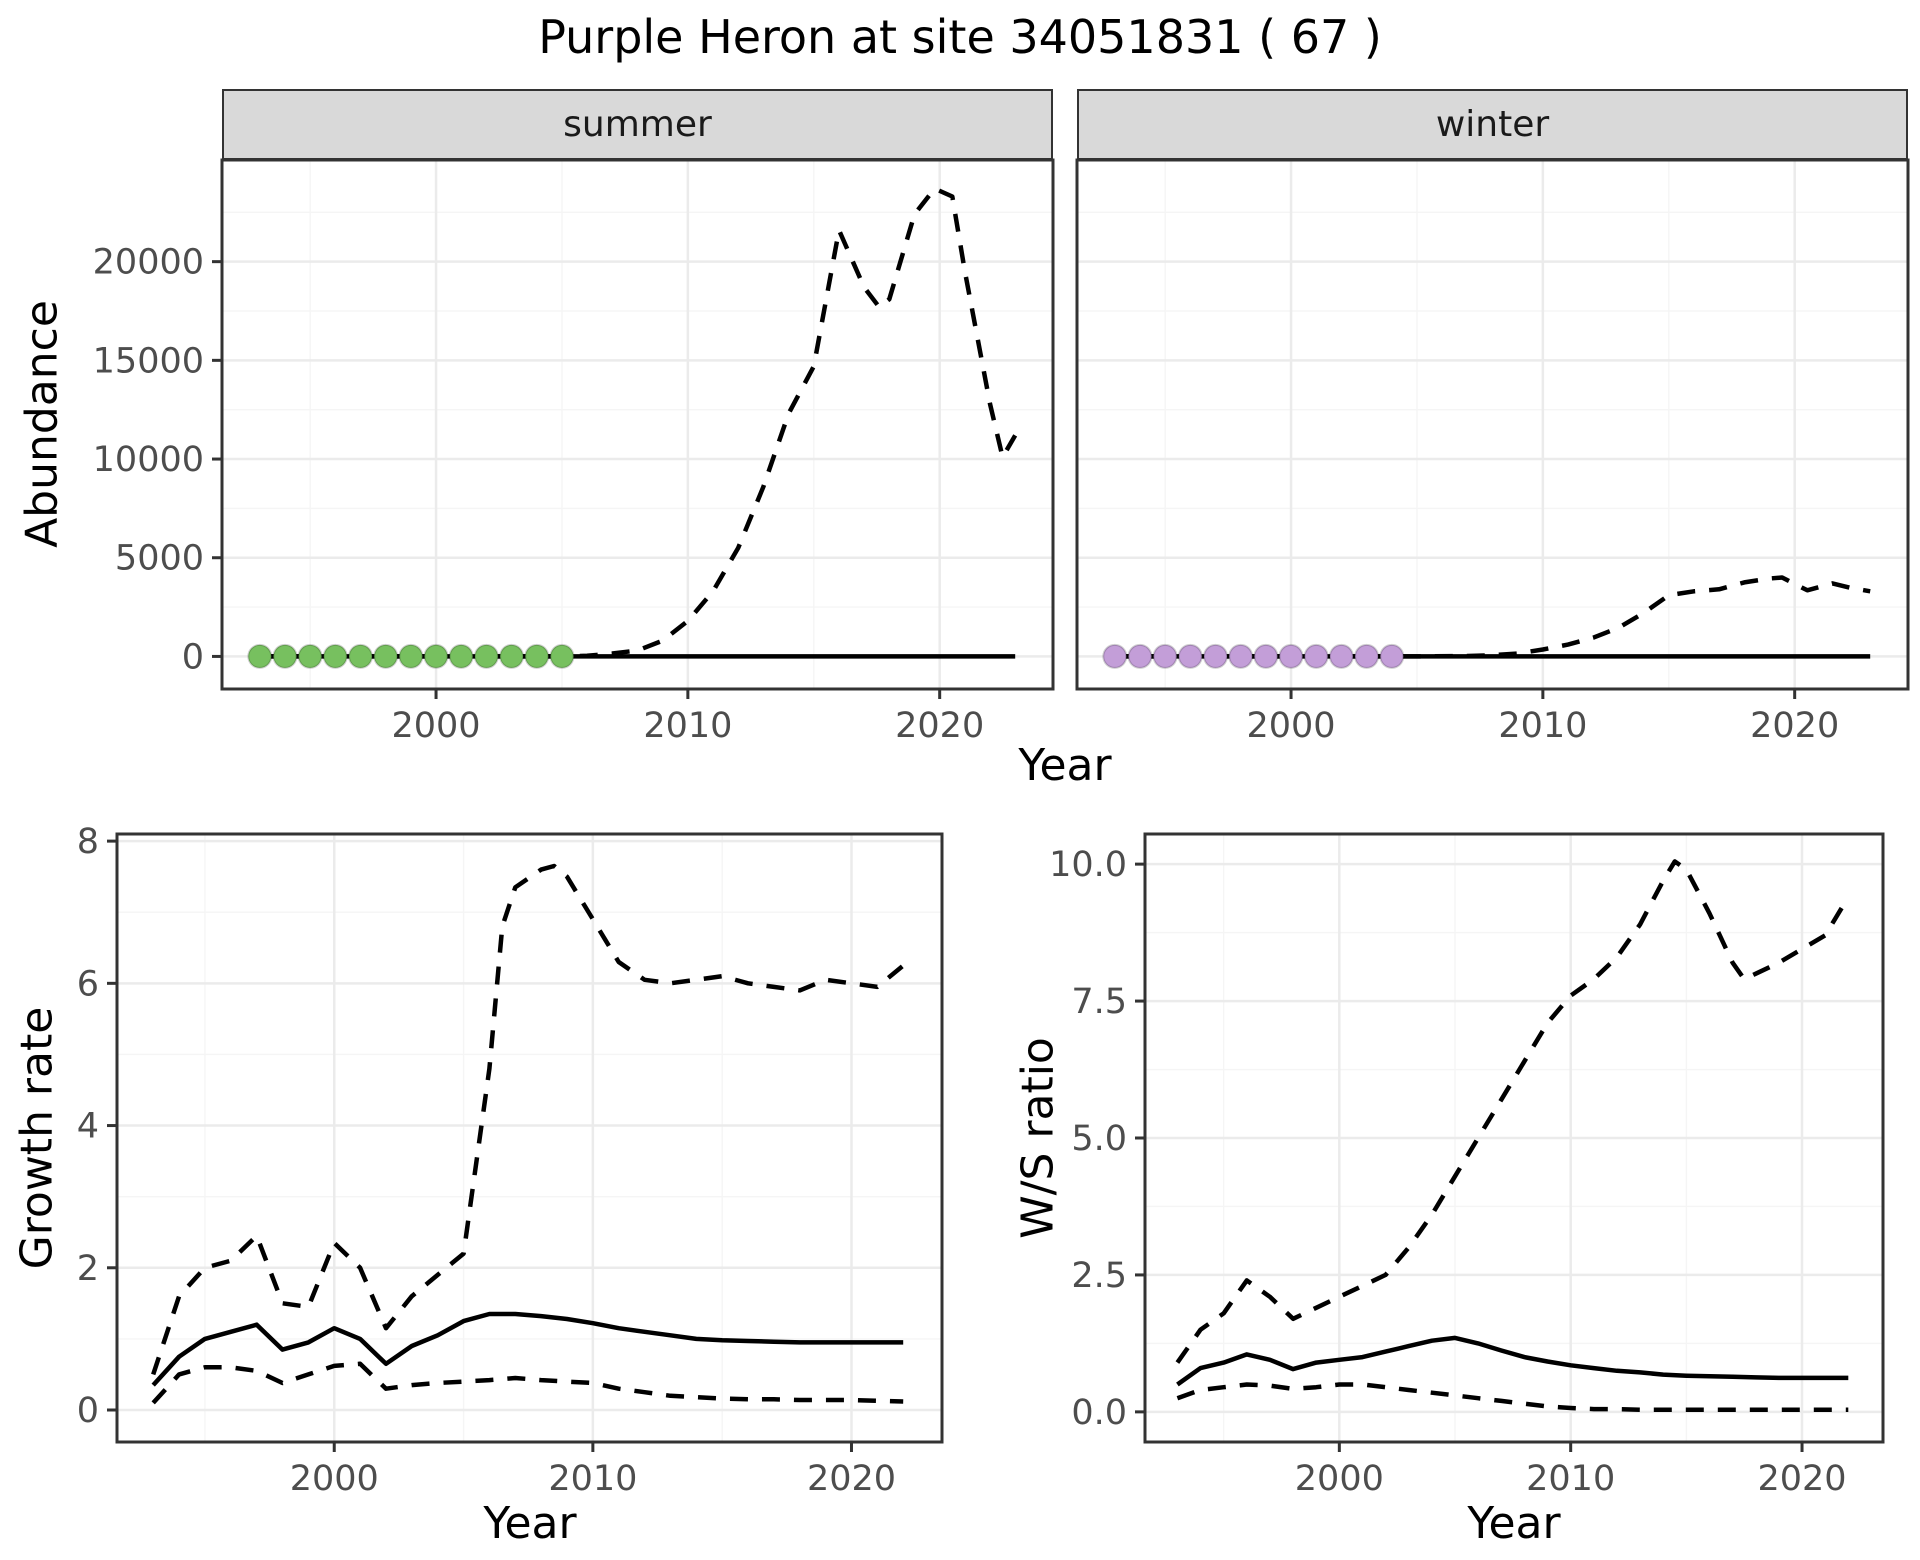  I want to click on y-tick-label: 4, so click(88, 1127).